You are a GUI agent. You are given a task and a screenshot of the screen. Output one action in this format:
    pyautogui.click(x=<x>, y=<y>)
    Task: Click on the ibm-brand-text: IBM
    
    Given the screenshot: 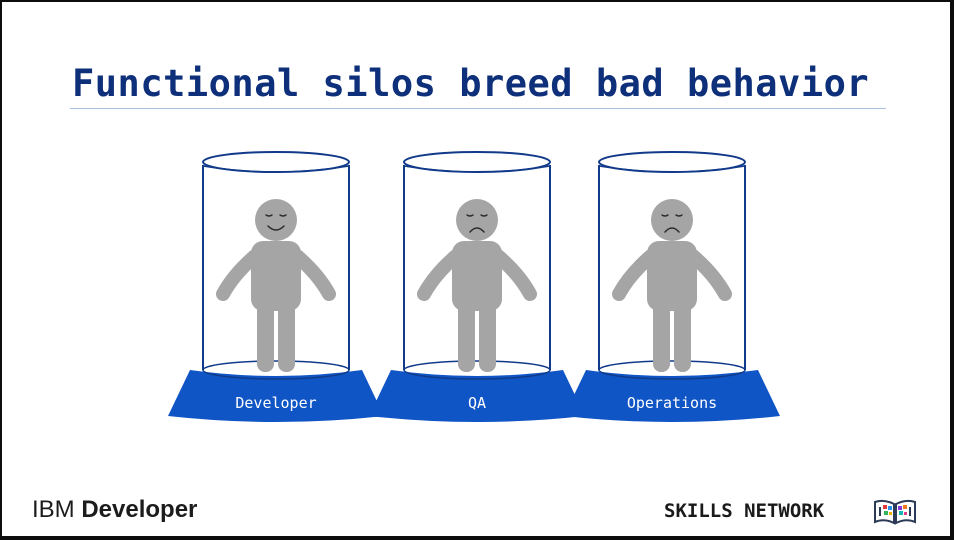 What is the action you would take?
    pyautogui.click(x=53, y=509)
    